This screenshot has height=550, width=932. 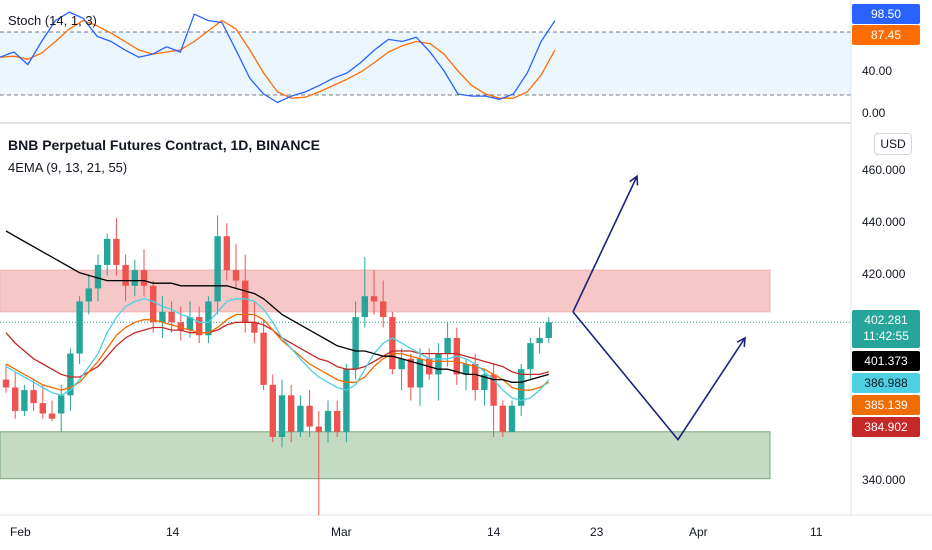 I want to click on current-price-tag: 402.281 11:42:55, so click(x=886, y=329).